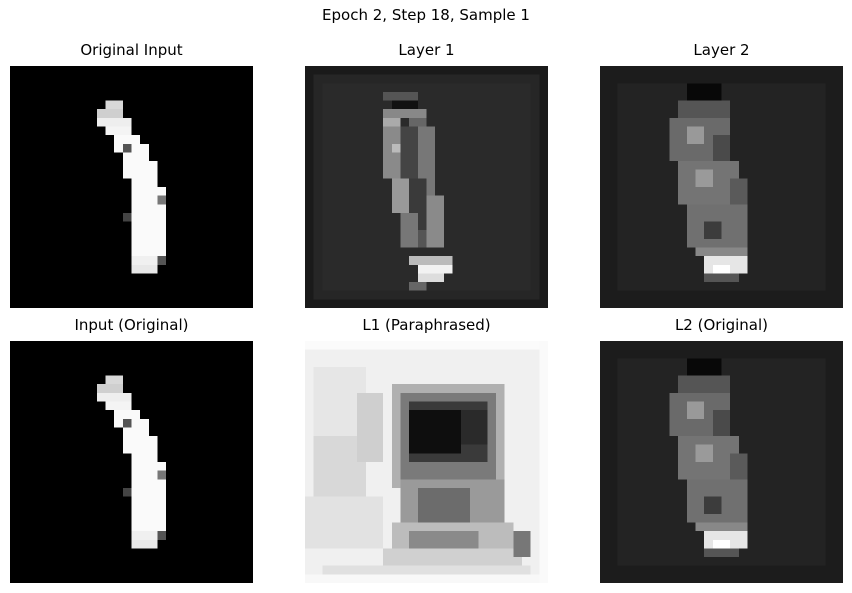 The image size is (852, 593). What do you see at coordinates (131, 50) in the screenshot?
I see `panel-title-original-input: Original Input` at bounding box center [131, 50].